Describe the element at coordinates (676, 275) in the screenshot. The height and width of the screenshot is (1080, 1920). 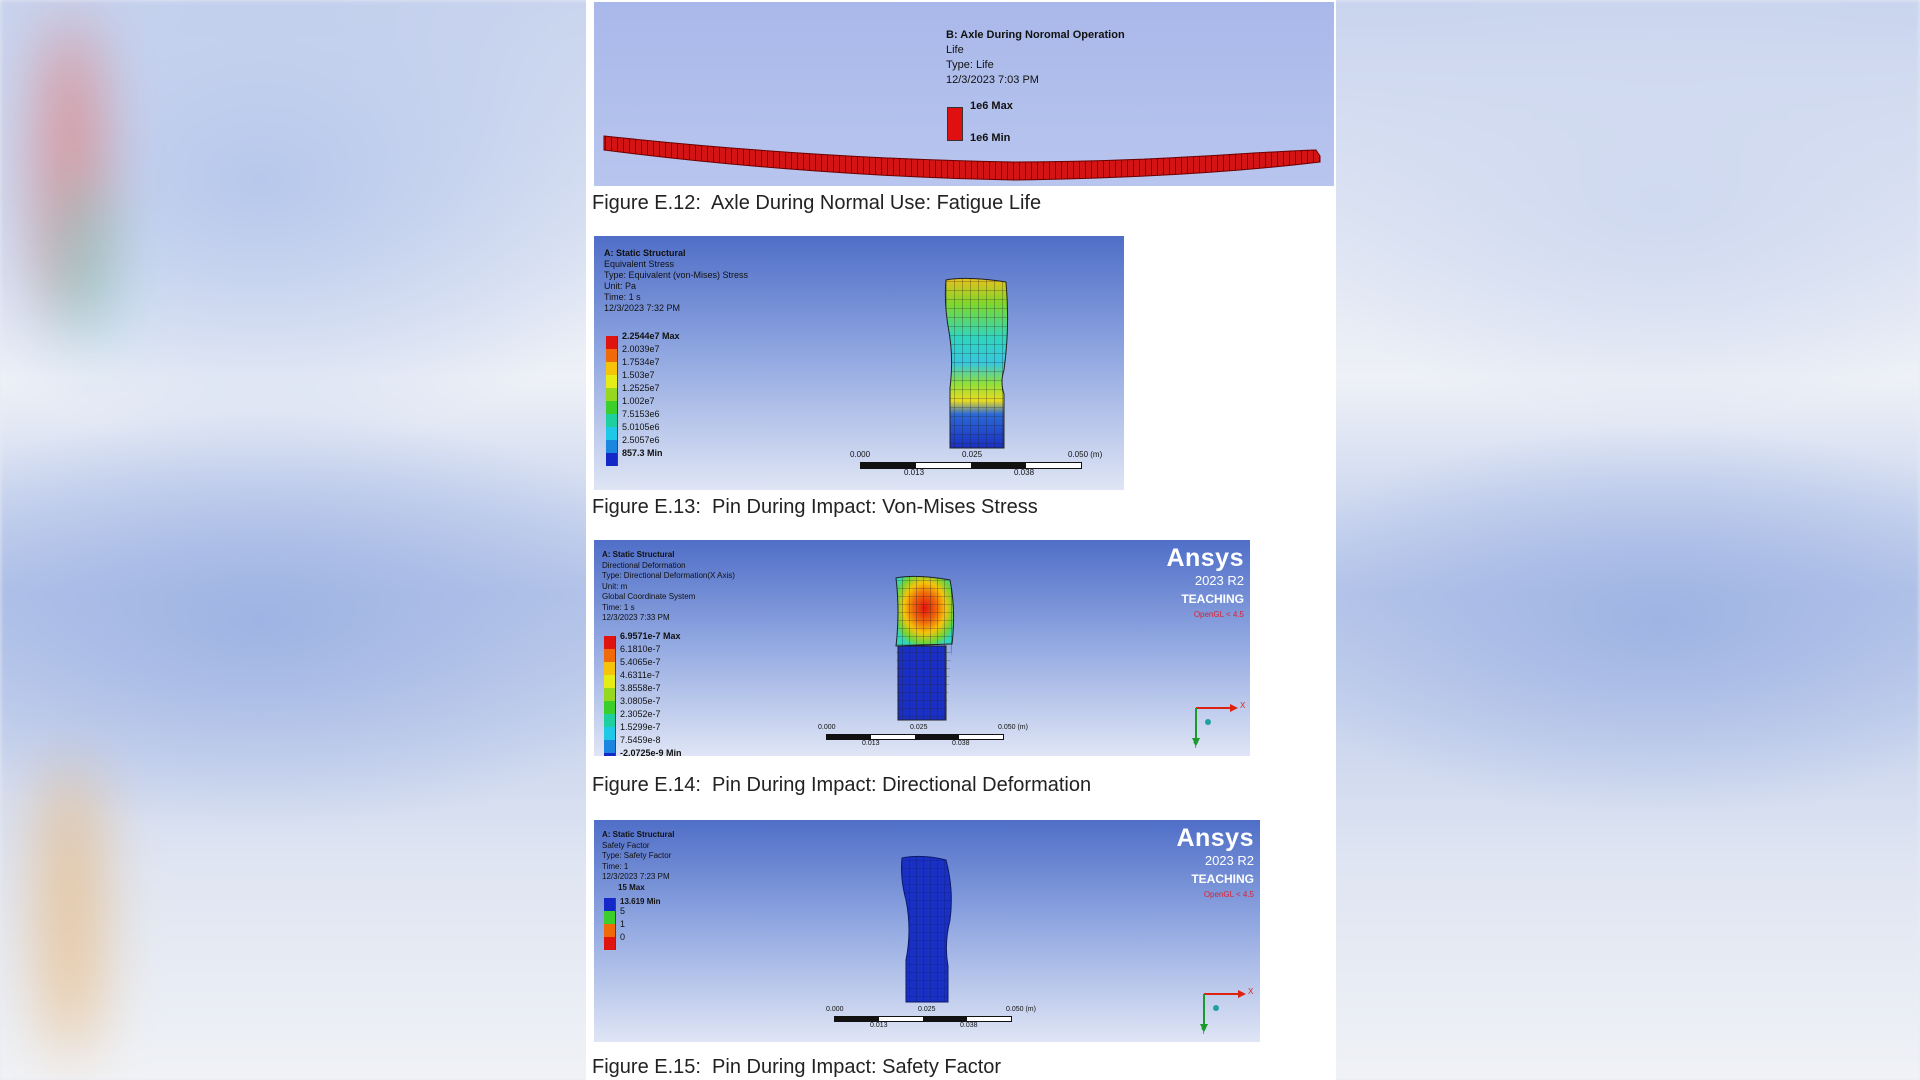
I see `result-line: Type: Equivalent (von-Mises) Stress` at that location.